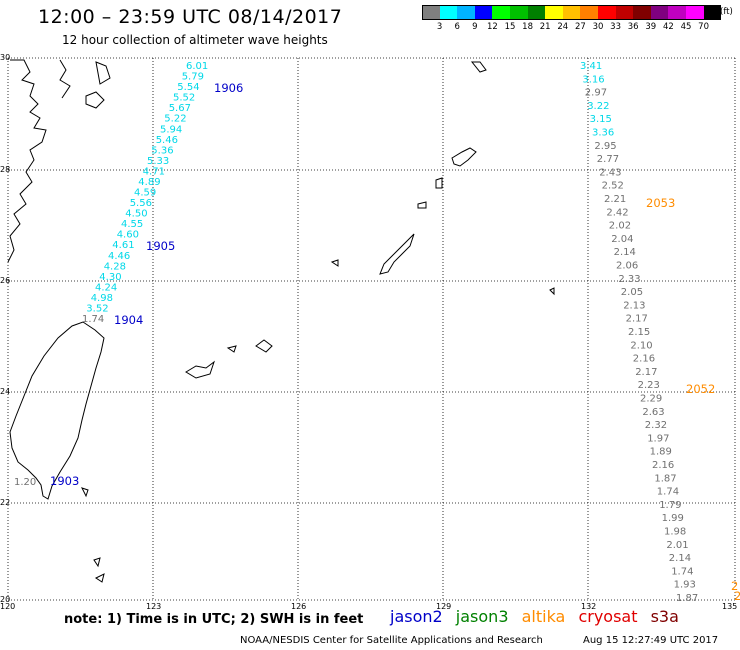 This screenshot has height=650, width=740. What do you see at coordinates (677, 545) in the screenshot?
I see `wave-height-value: 2.01` at bounding box center [677, 545].